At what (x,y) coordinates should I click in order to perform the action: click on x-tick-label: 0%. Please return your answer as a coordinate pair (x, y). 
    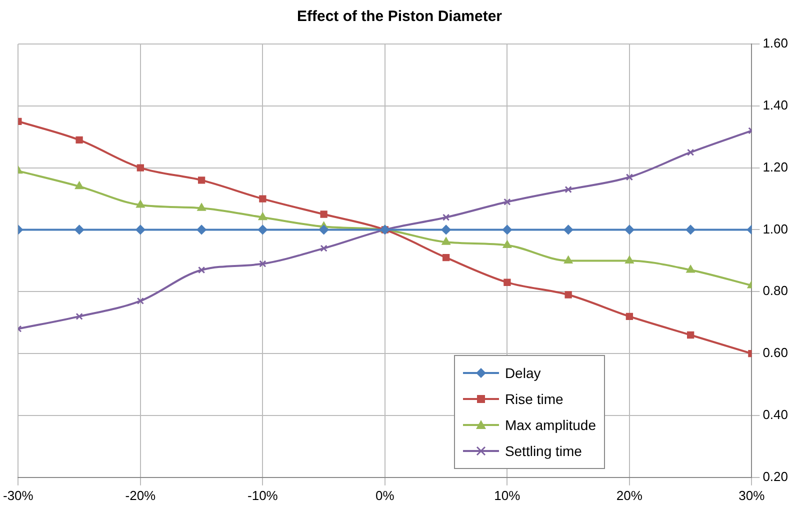
    Looking at the image, I should click on (385, 495).